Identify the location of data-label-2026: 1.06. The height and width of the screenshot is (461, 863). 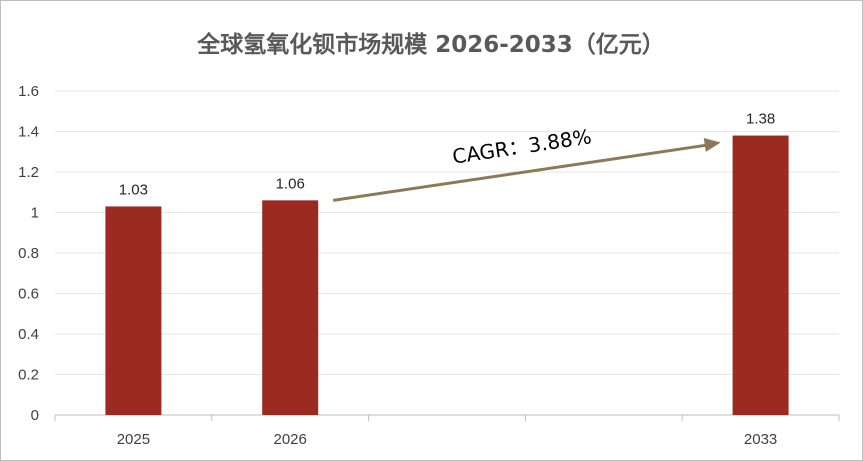
(290, 183).